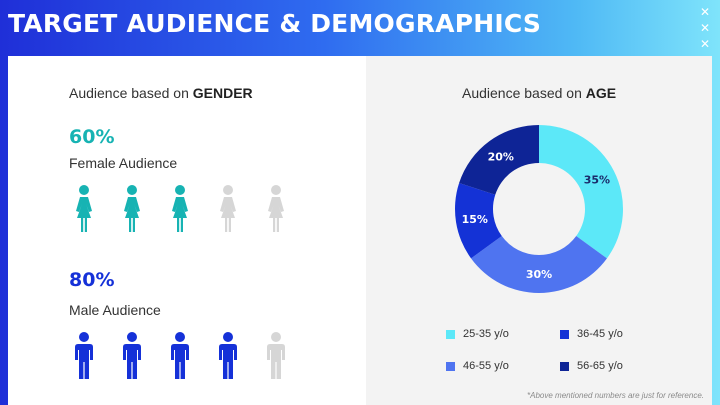 This screenshot has height=405, width=720. I want to click on age-heading-prefix: Audience based on, so click(524, 93).